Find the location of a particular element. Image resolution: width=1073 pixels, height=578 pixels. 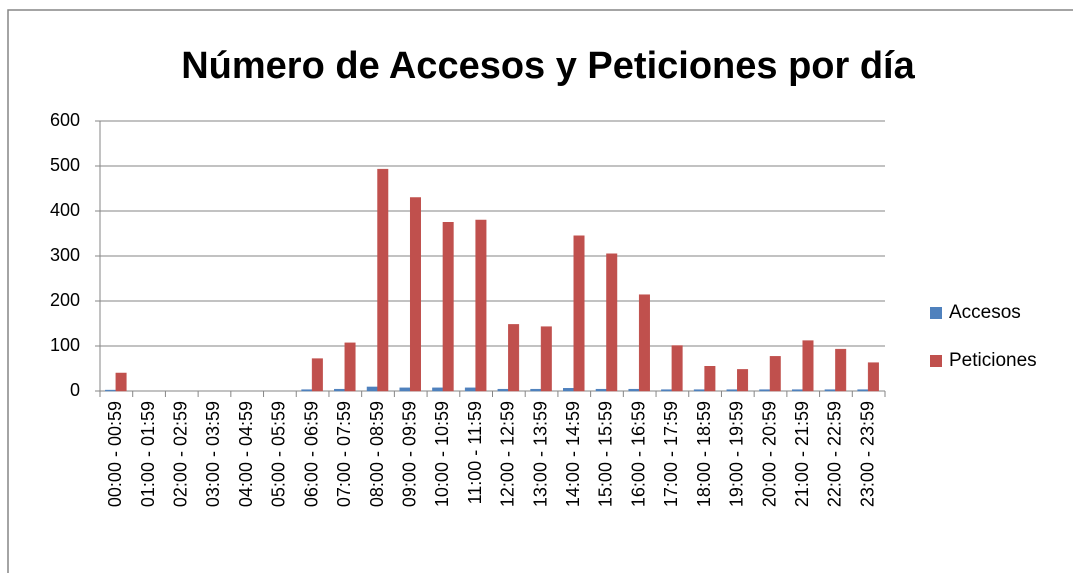

x-tick-label: 02:00 - 02:59 is located at coordinates (181, 454).